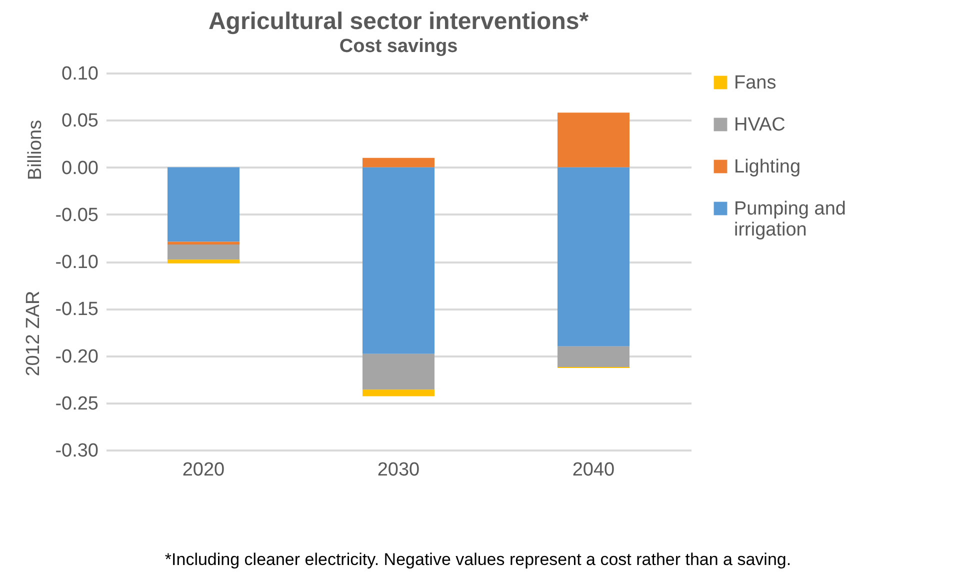 The image size is (956, 578). I want to click on y-tick-label: -0.05, so click(76, 215).